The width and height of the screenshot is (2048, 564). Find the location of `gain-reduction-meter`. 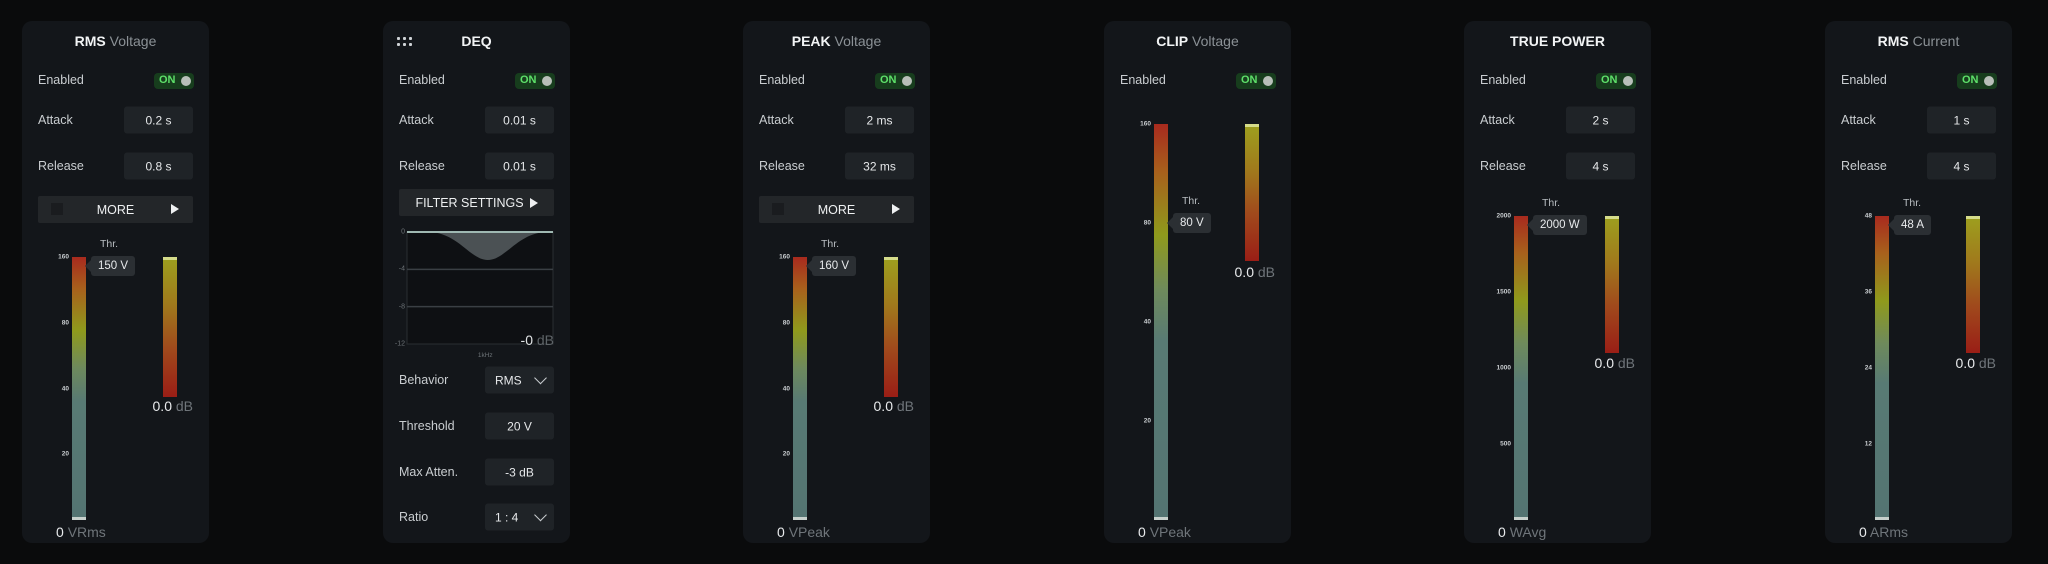

gain-reduction-meter is located at coordinates (1973, 284).